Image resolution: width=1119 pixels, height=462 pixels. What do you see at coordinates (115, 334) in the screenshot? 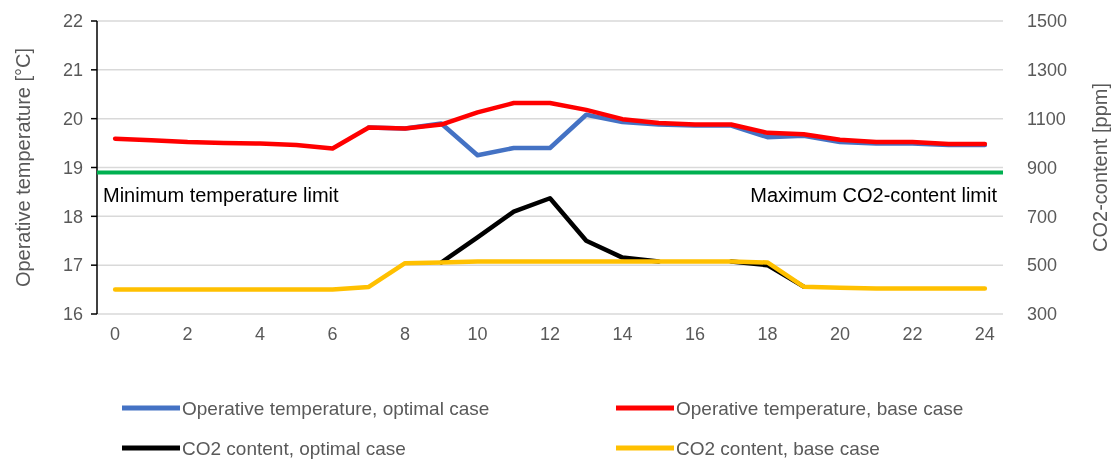
I see `x-tick-label: 0` at bounding box center [115, 334].